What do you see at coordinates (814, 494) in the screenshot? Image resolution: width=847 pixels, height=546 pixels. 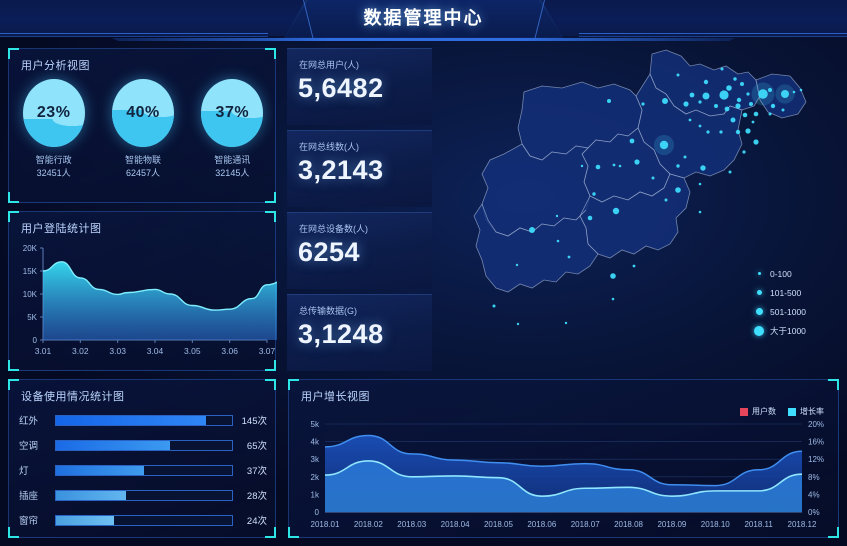 I see `svg-text: 4%` at bounding box center [814, 494].